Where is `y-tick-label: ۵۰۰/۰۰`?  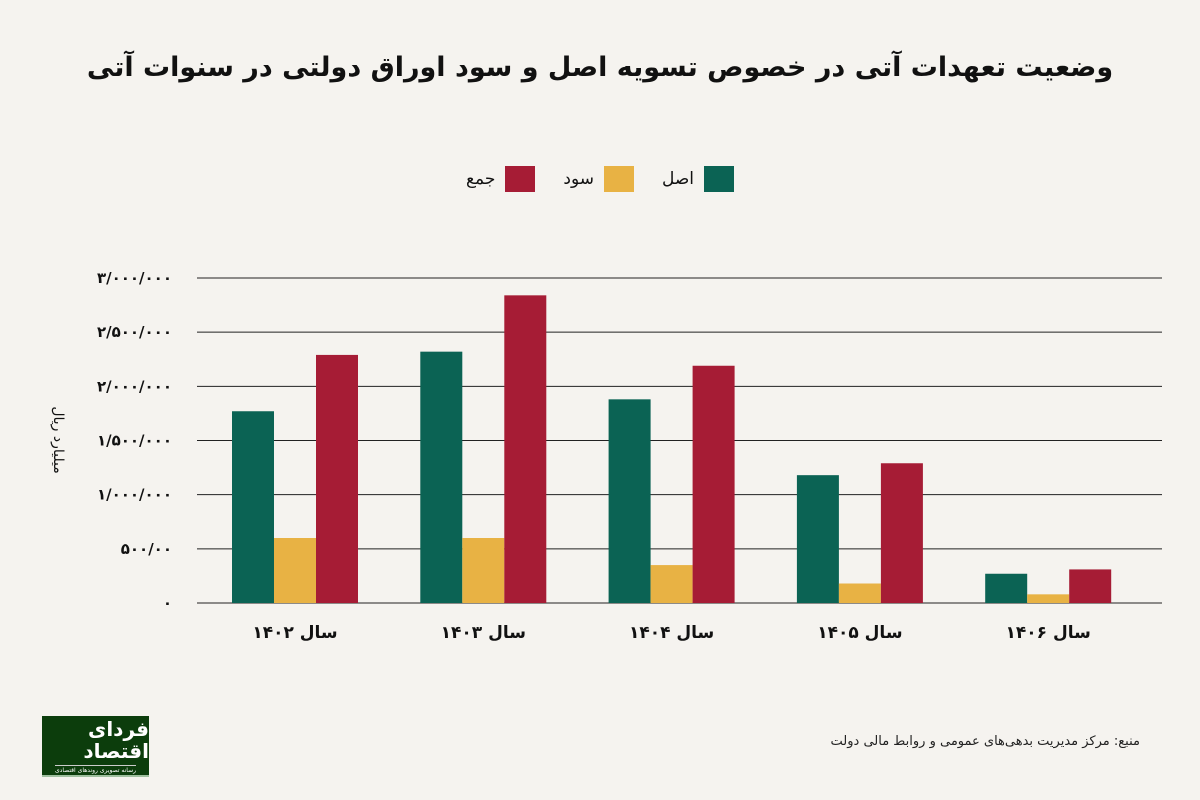
y-tick-label: ۵۰۰/۰۰ is located at coordinates (146, 549).